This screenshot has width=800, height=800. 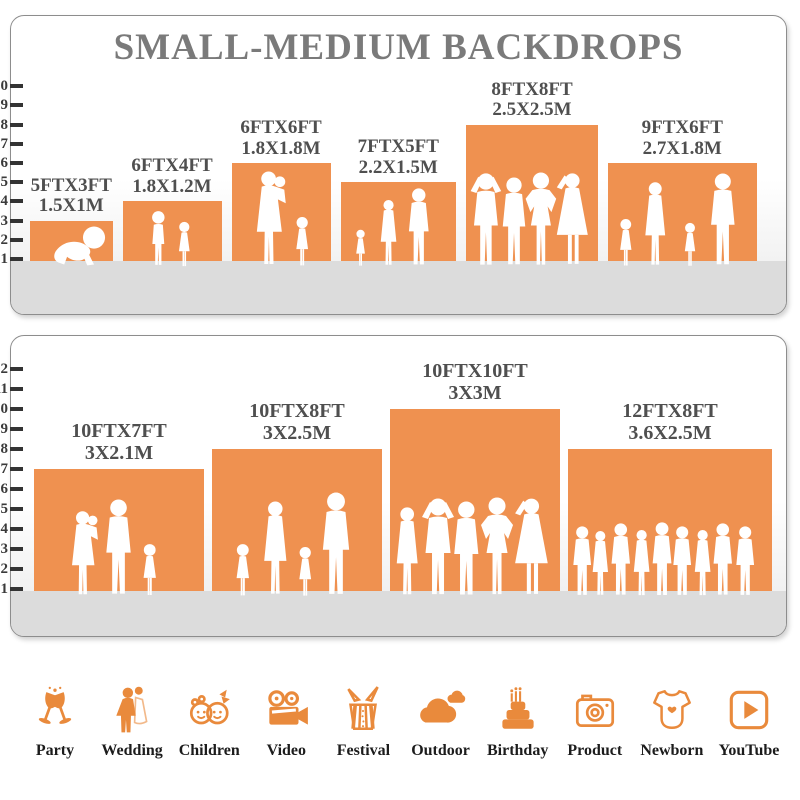 What do you see at coordinates (363, 710) in the screenshot?
I see `festival-icon` at bounding box center [363, 710].